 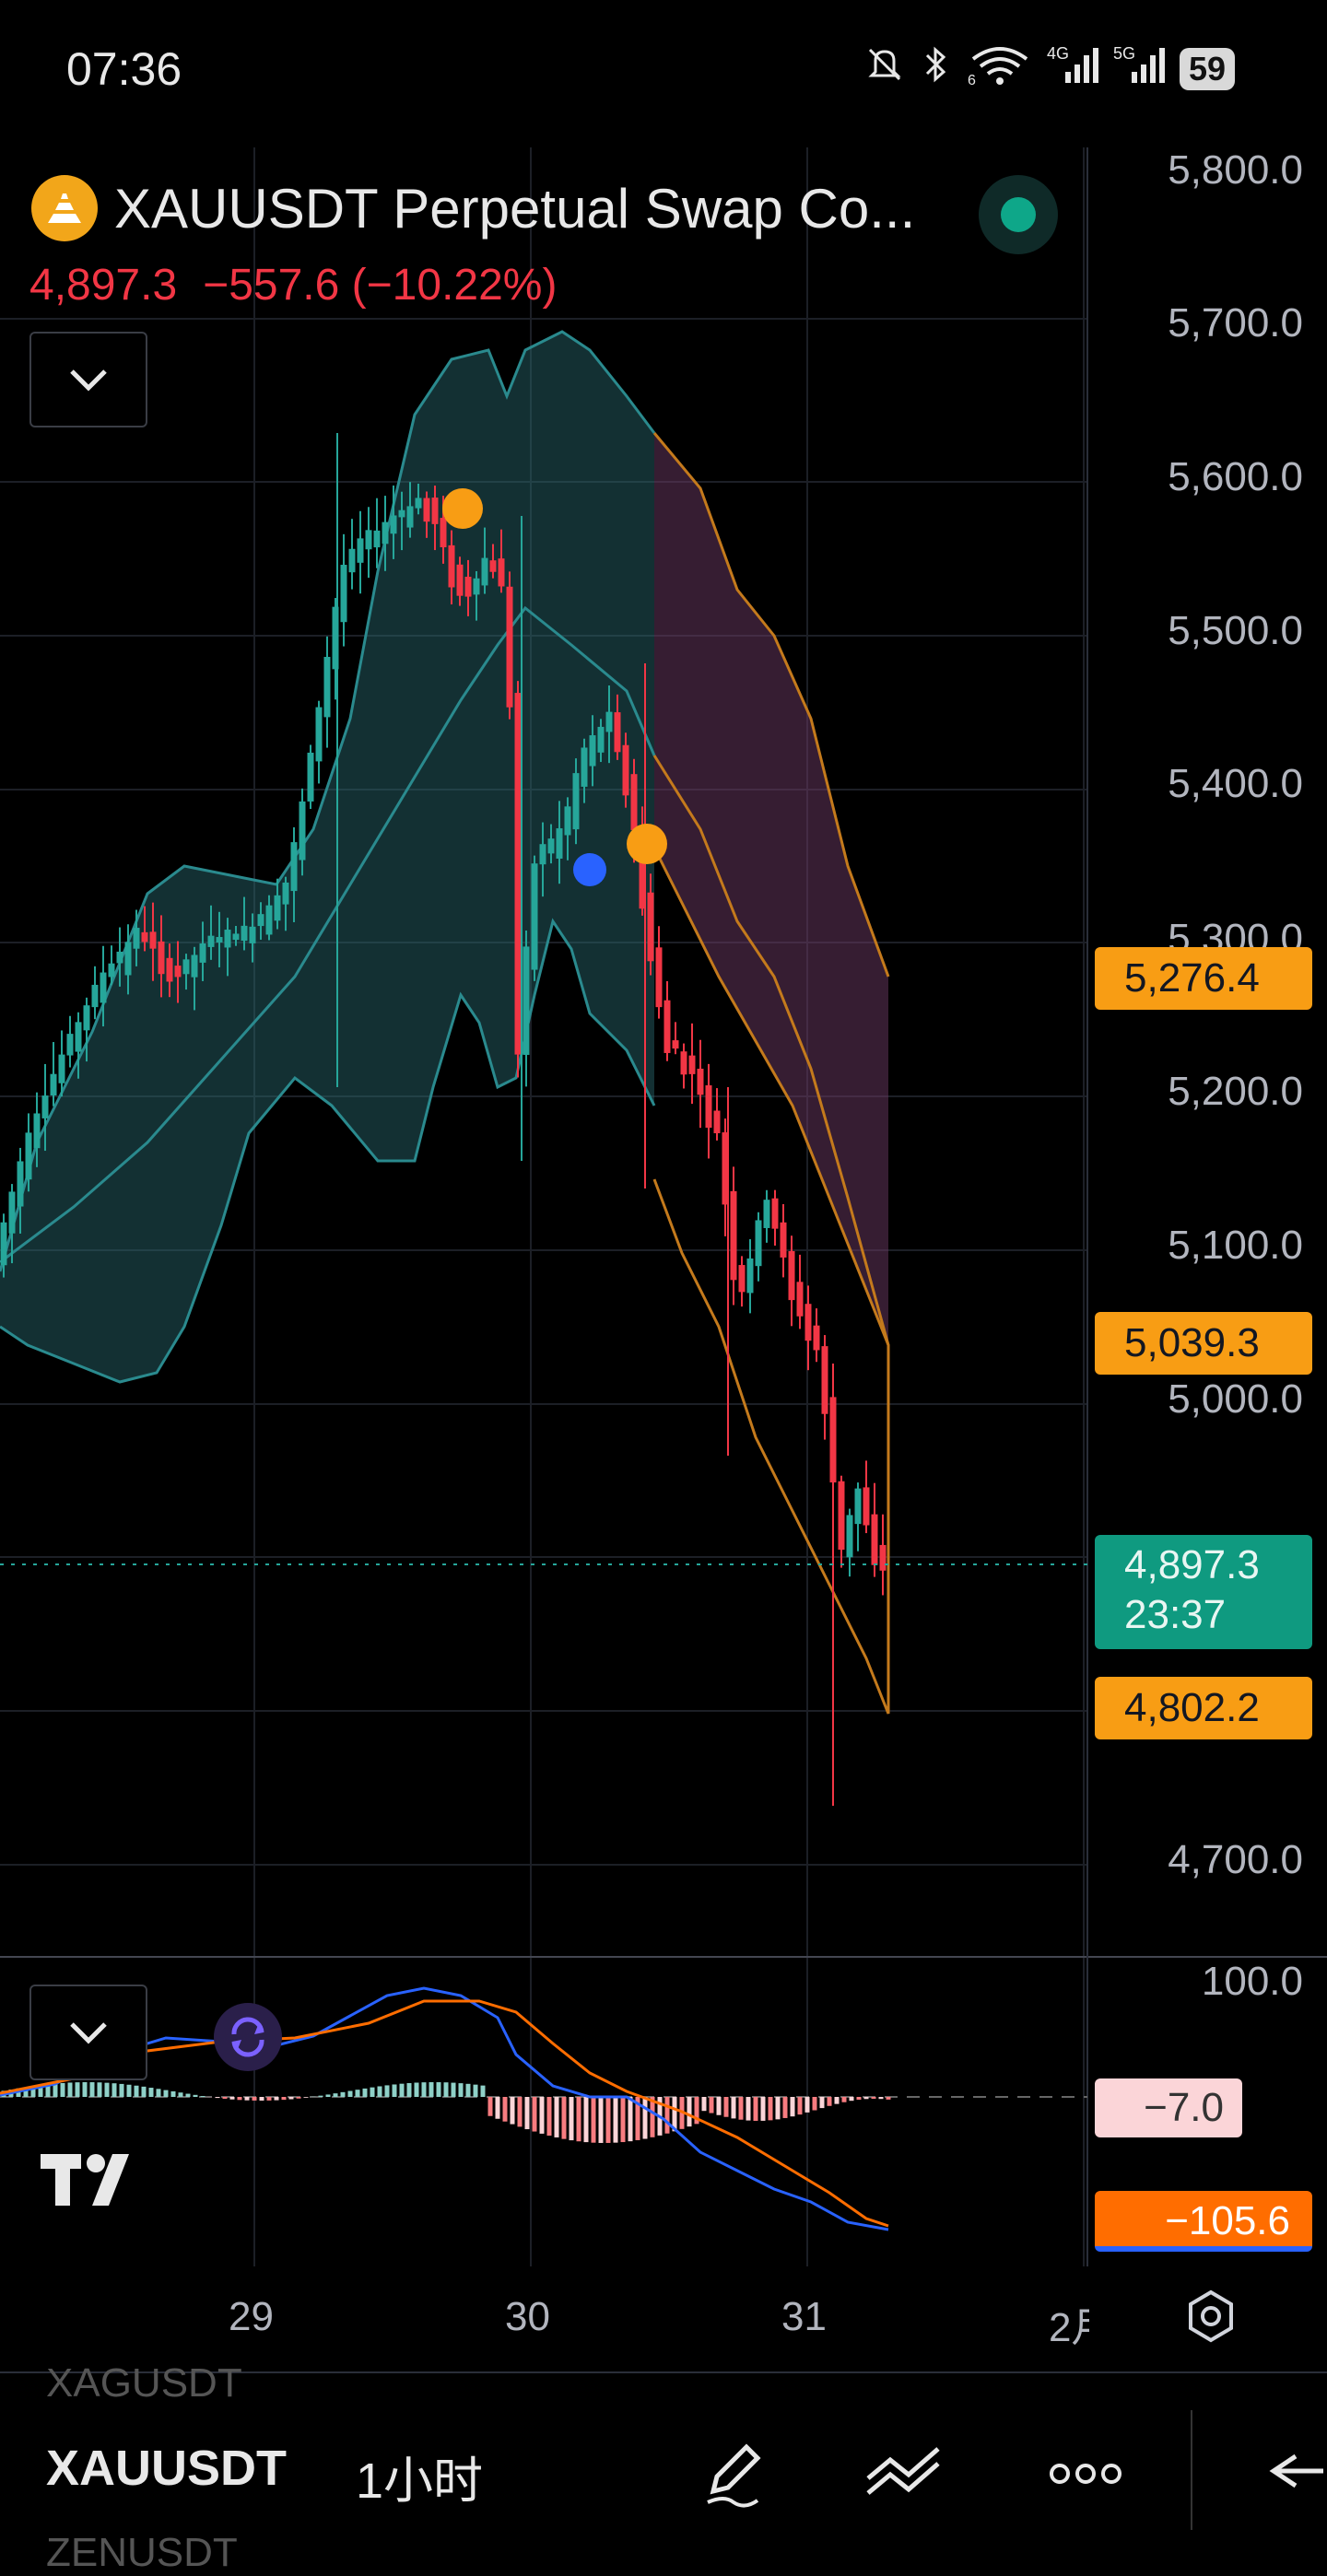 What do you see at coordinates (64, 208) in the screenshot?
I see `gold-logo-icon` at bounding box center [64, 208].